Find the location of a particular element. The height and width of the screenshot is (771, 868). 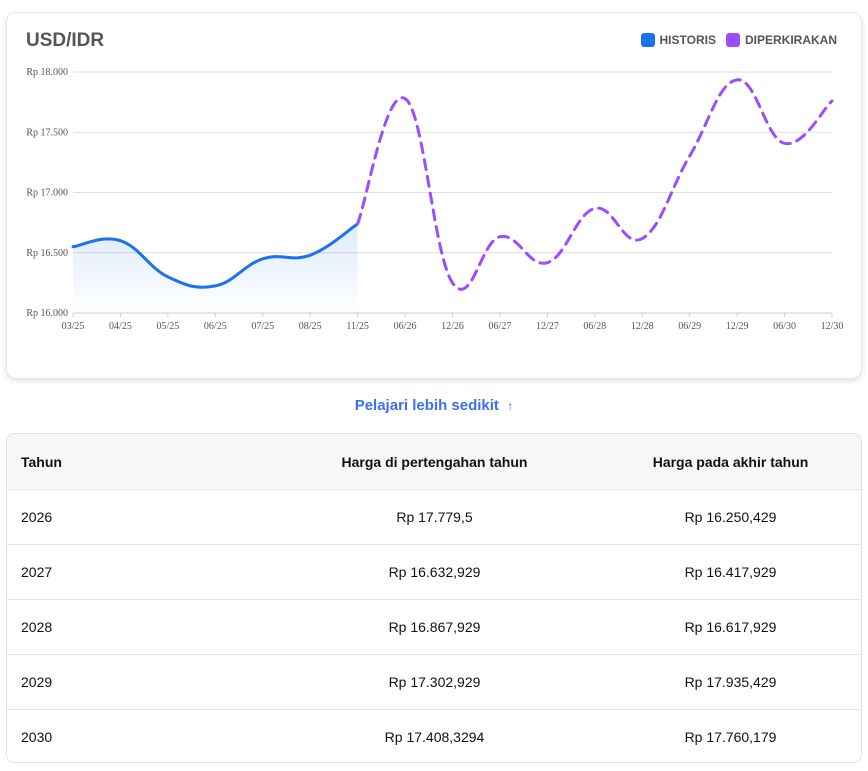

table-row: 2028 Rp 16.867,929 Rp 16.617,929 is located at coordinates (434, 626).